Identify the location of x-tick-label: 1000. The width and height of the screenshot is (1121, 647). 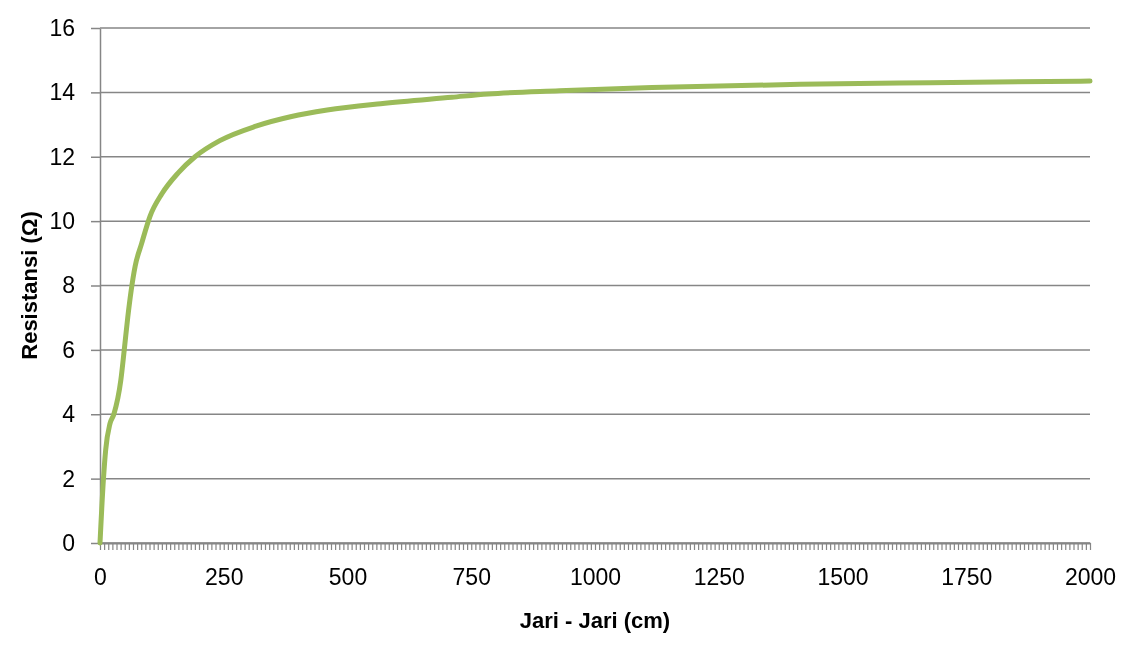
(595, 577).